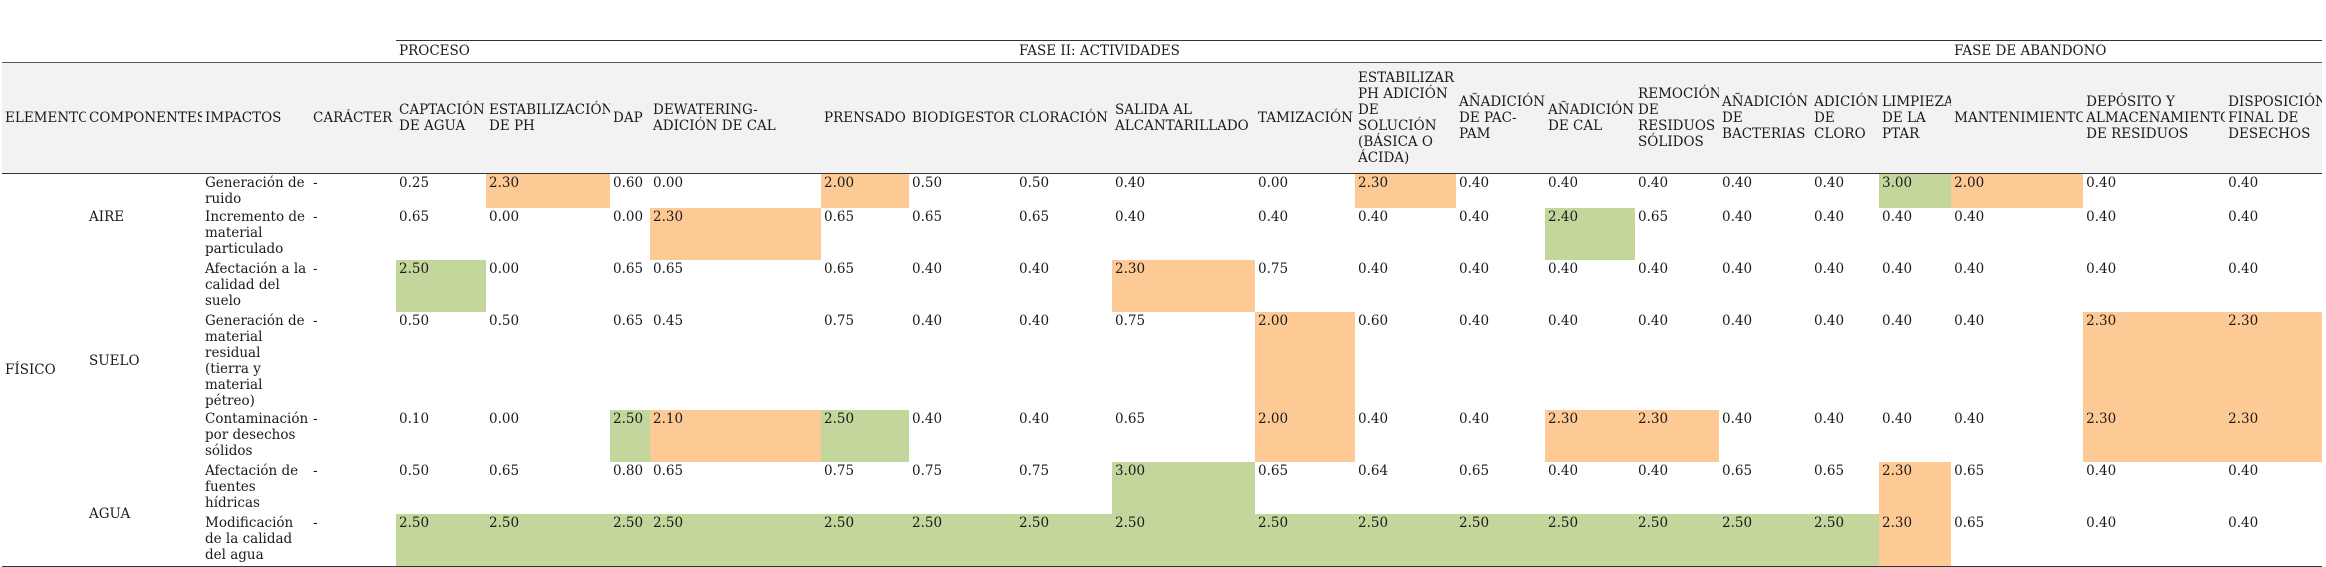 The height and width of the screenshot is (567, 2326). Describe the element at coordinates (256, 540) in the screenshot. I see `impact-cell: Modificación de la calidad del agua` at that location.